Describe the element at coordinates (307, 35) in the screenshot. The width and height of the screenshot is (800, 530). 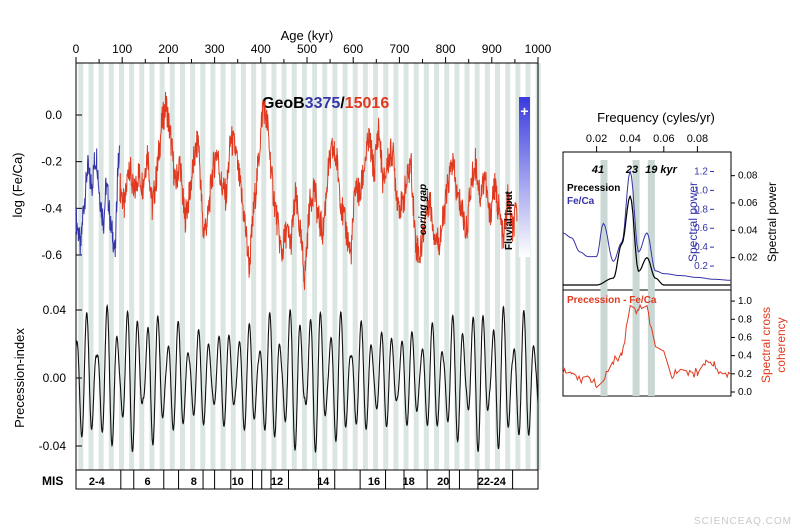
I see `age-axis-label: Age (kyr)` at that location.